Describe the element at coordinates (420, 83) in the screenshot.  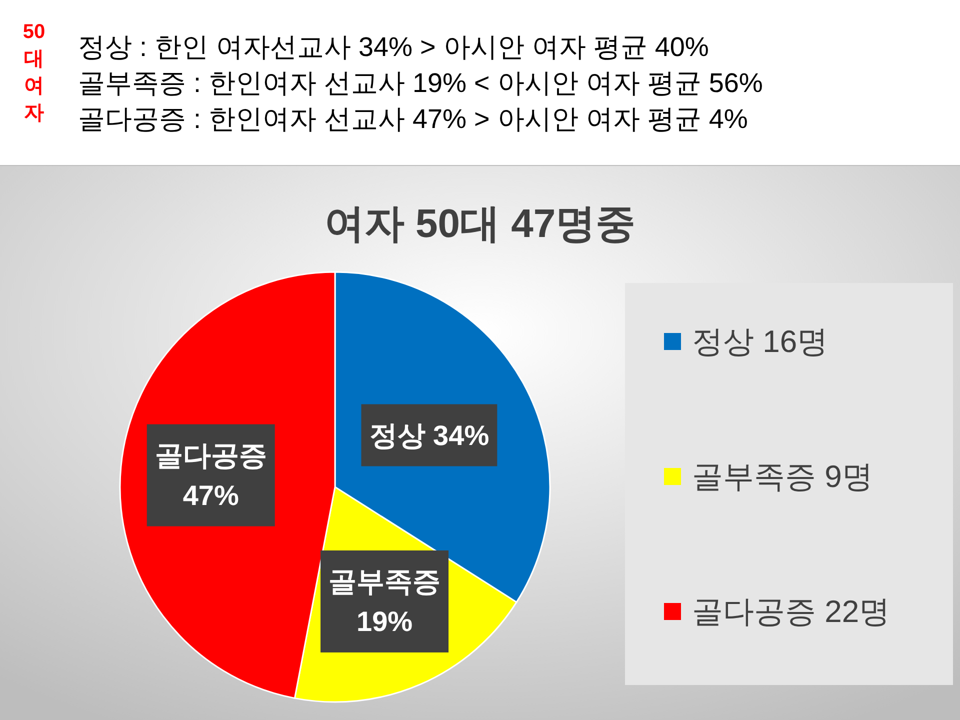
I see `text: 골부족증 : 한인여자 선교사 19% < 아시안 여자 평균 56%` at that location.